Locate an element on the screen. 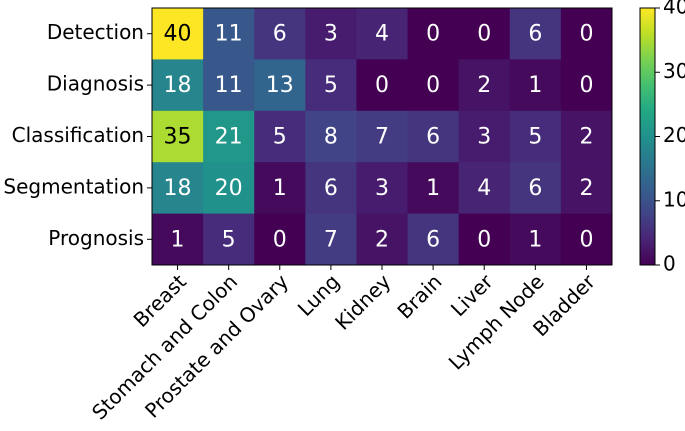 This screenshot has width=685, height=431. cell-label: 35 is located at coordinates (178, 137).